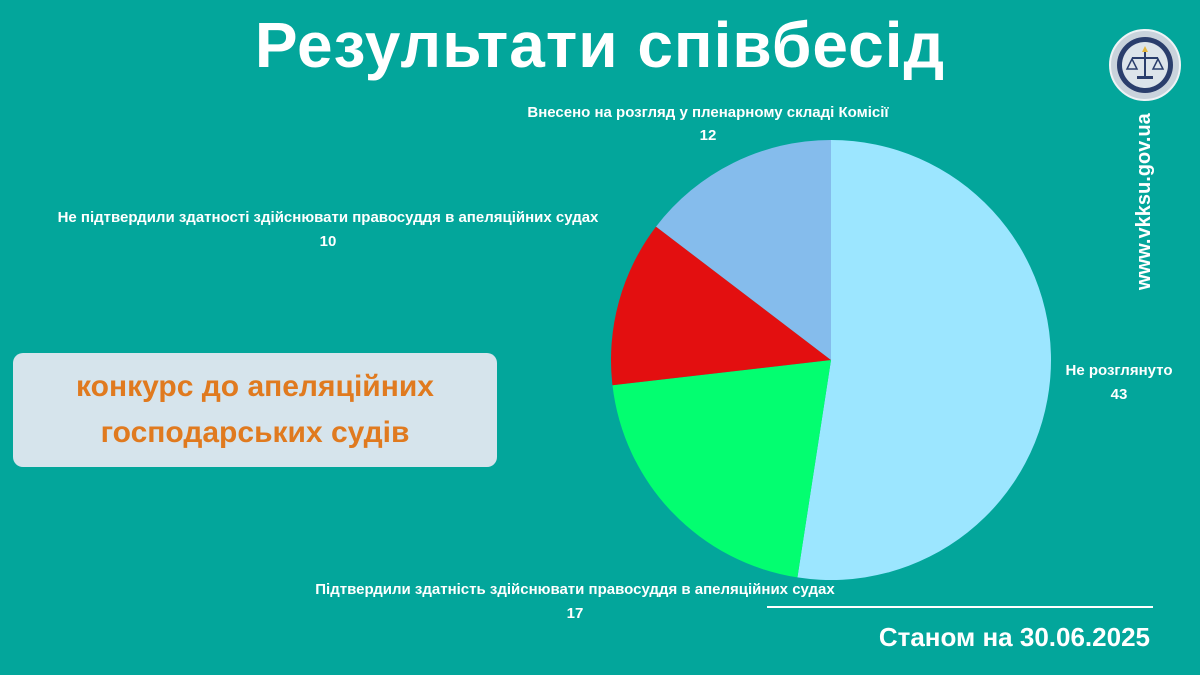  Describe the element at coordinates (721, 306) in the screenshot. I see `pie-slice-rejected` at that location.